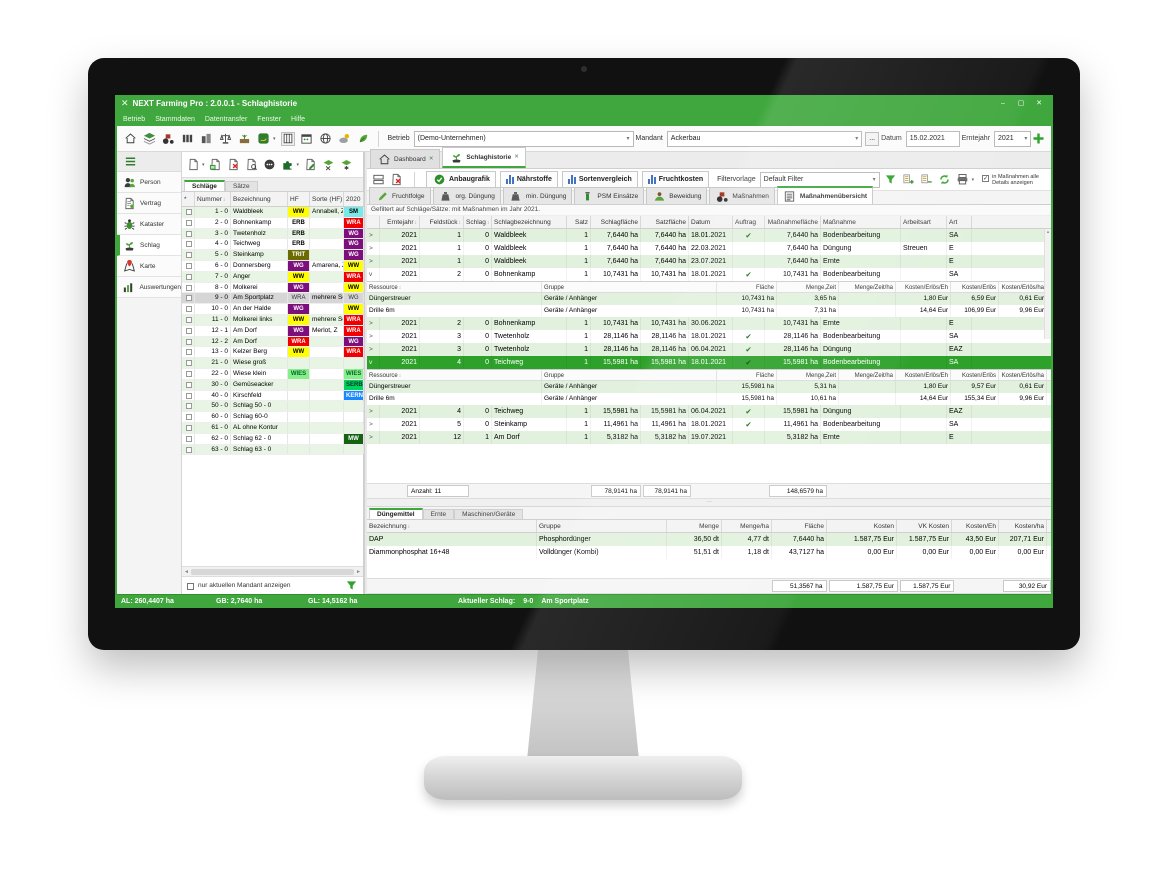  Describe the element at coordinates (273, 266) in the screenshot. I see `schlag-row: 6 - 0 Donnersberg WG Amarena, Z WW` at that location.